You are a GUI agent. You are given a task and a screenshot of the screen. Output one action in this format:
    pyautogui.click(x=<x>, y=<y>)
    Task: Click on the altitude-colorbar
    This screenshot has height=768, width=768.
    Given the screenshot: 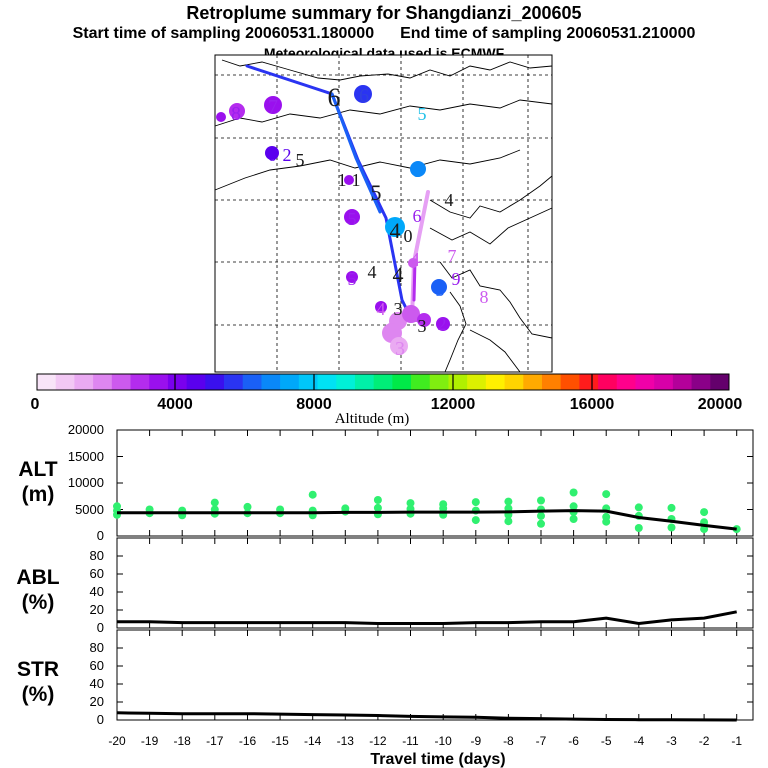 What is the action you would take?
    pyautogui.click(x=383, y=382)
    